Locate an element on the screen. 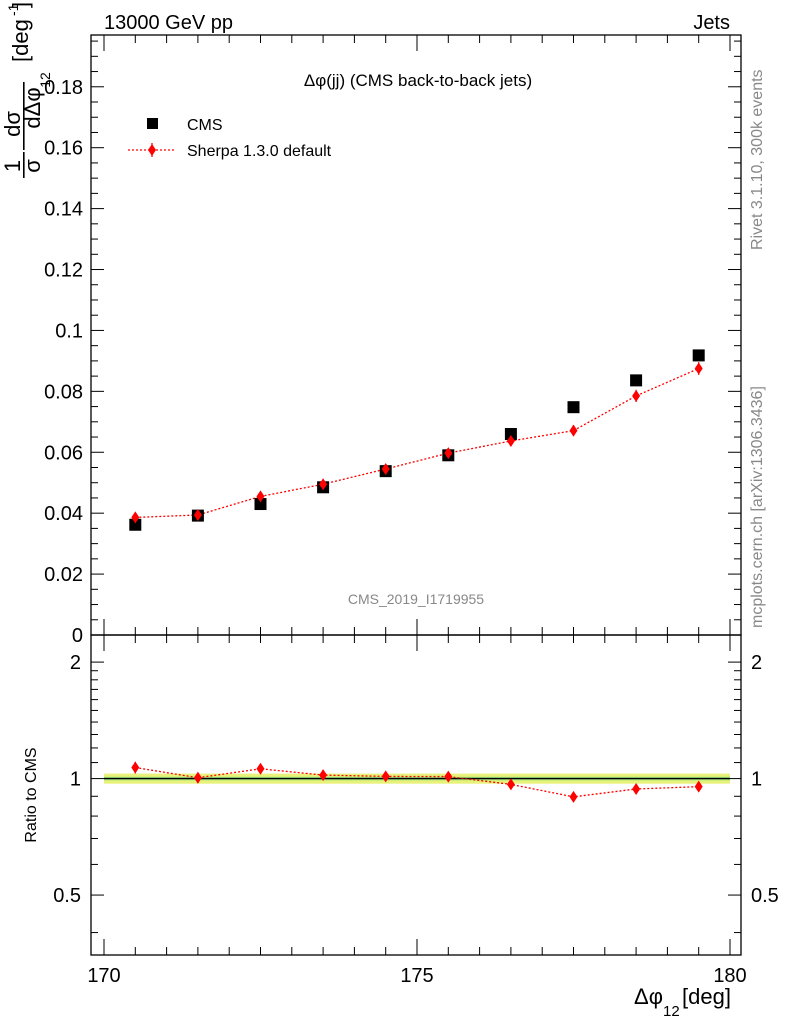 The height and width of the screenshot is (1024, 786). main-ytick-label: 0.02 is located at coordinates (63, 575).